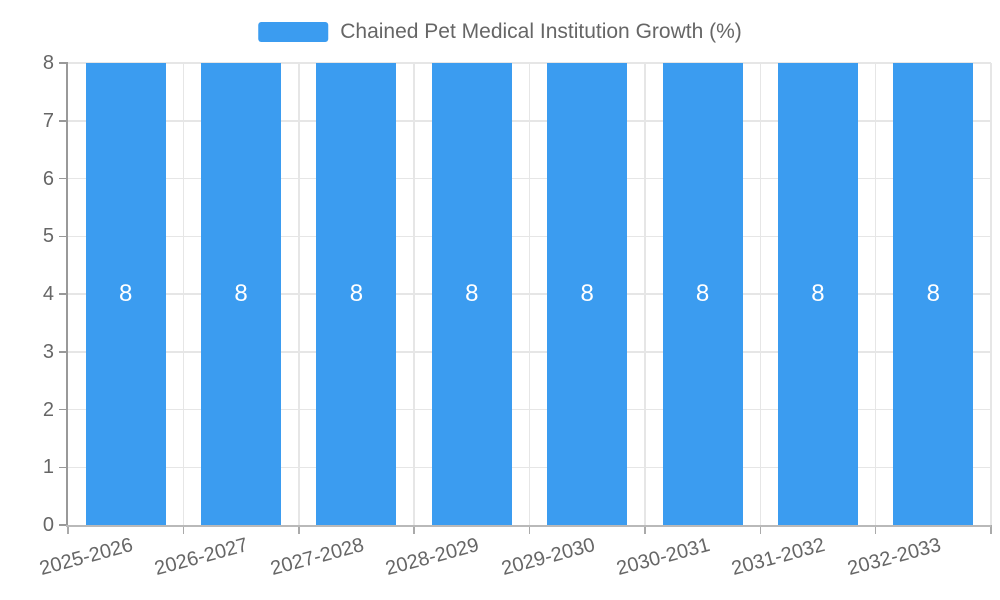 The image size is (1000, 600). I want to click on x-axis-label: 2032-2033, so click(894, 557).